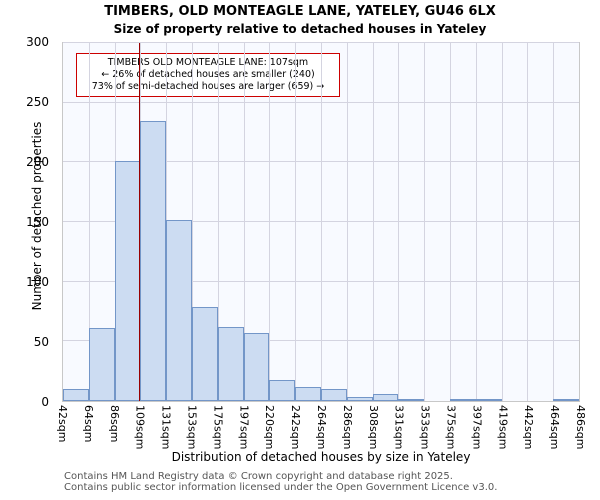  I want to click on x-tick-label: 64sqm, so click(88, 424).